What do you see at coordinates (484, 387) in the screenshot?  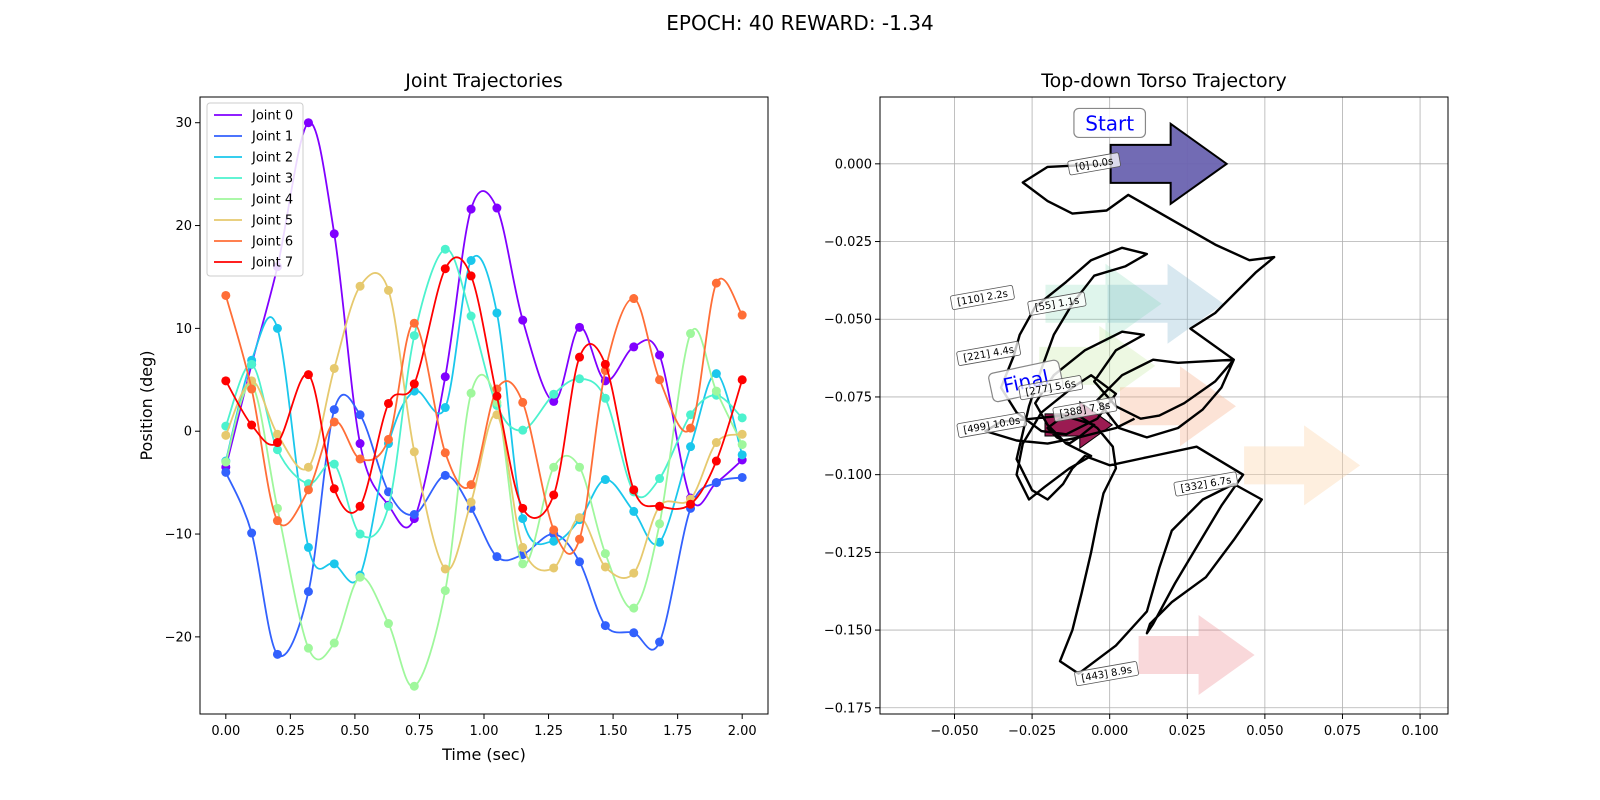 I see `joint-7-line` at bounding box center [484, 387].